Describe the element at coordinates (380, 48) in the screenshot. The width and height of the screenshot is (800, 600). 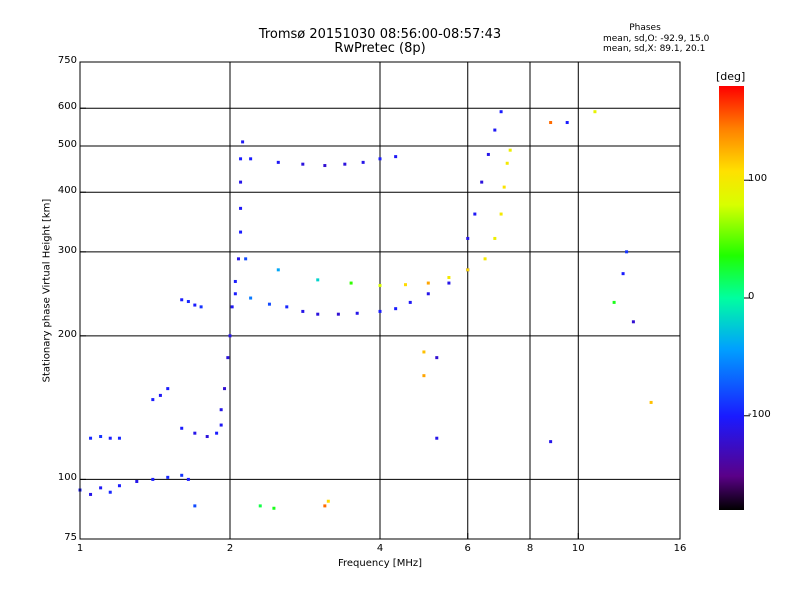
I see `chart-subtitle: RwPretec (8p)` at that location.